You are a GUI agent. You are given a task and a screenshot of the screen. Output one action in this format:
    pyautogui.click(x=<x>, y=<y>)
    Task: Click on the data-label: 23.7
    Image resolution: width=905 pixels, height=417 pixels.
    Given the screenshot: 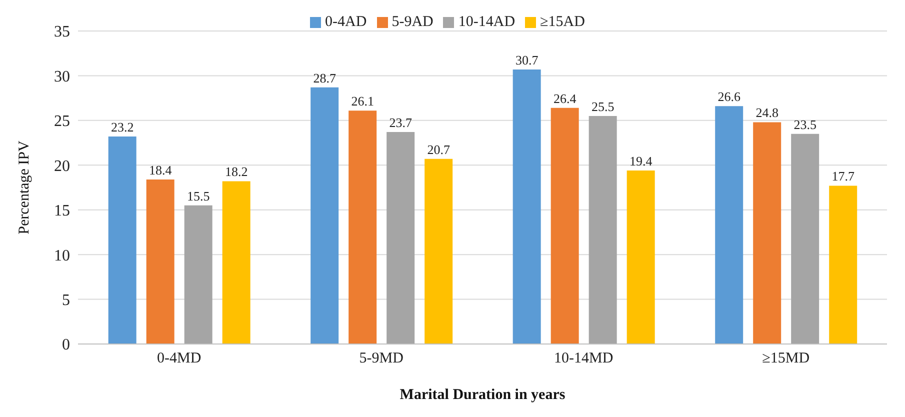 What is the action you would take?
    pyautogui.click(x=400, y=122)
    